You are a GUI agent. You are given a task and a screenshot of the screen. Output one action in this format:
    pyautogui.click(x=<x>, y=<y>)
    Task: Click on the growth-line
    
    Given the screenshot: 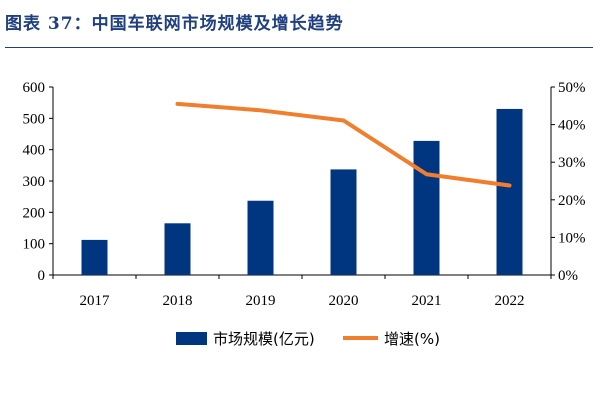 What is the action you would take?
    pyautogui.click(x=343, y=144)
    